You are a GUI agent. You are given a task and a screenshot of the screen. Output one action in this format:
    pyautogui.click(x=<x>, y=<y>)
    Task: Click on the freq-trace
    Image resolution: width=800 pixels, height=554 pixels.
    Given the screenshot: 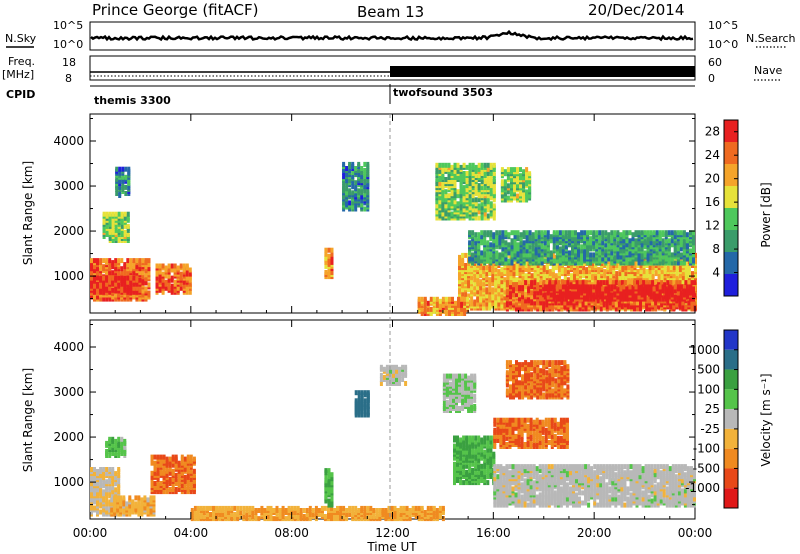 What is the action you would take?
    pyautogui.click(x=392, y=71)
    